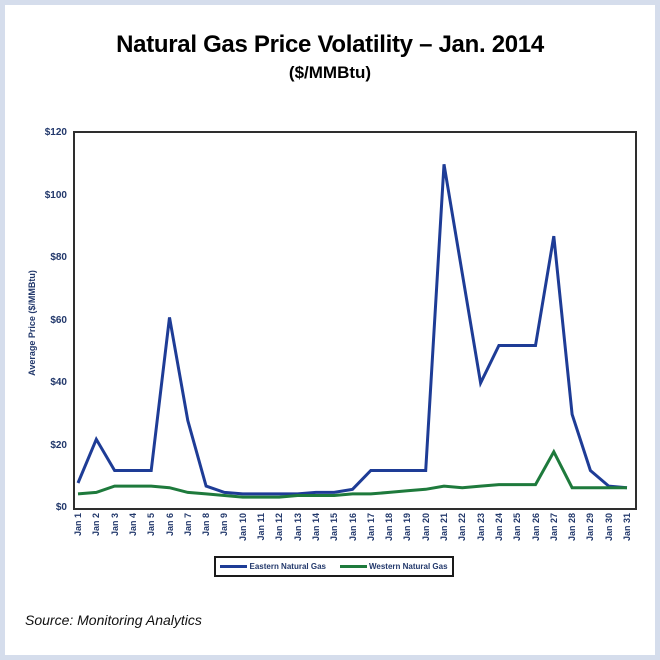  What do you see at coordinates (334, 527) in the screenshot?
I see `x-tick-label: Jan 15` at bounding box center [334, 527].